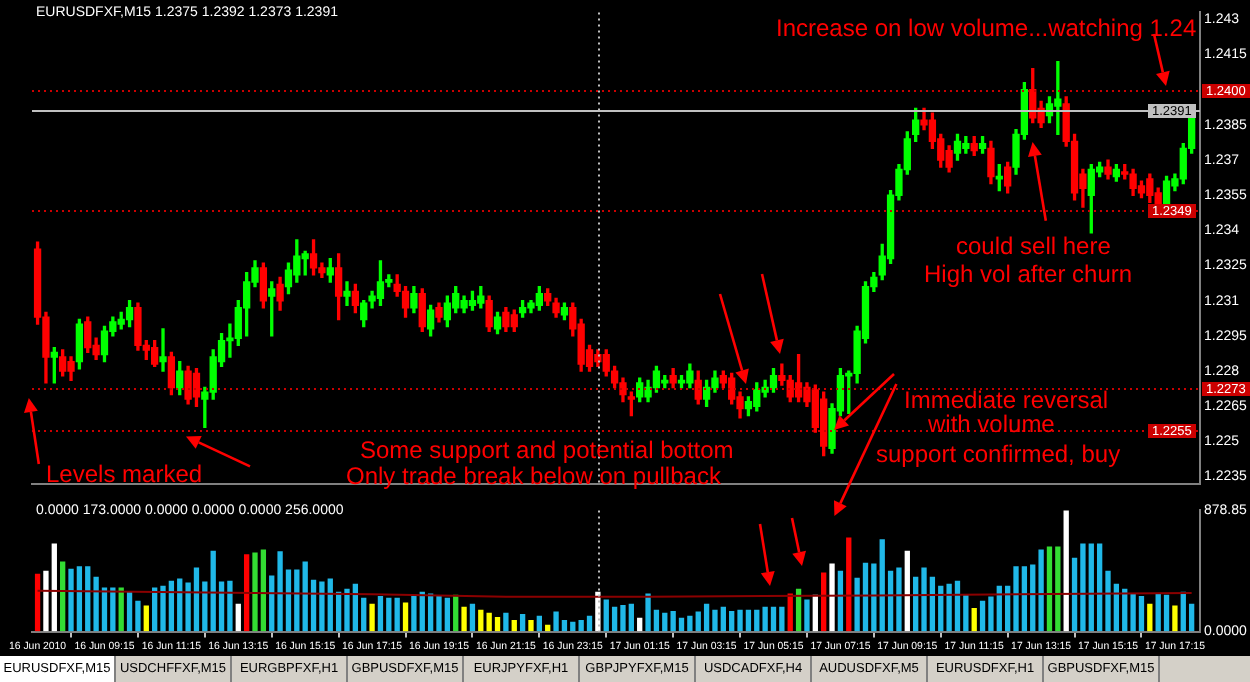  What do you see at coordinates (124, 474) in the screenshot?
I see `annotation: Levels marked` at bounding box center [124, 474].